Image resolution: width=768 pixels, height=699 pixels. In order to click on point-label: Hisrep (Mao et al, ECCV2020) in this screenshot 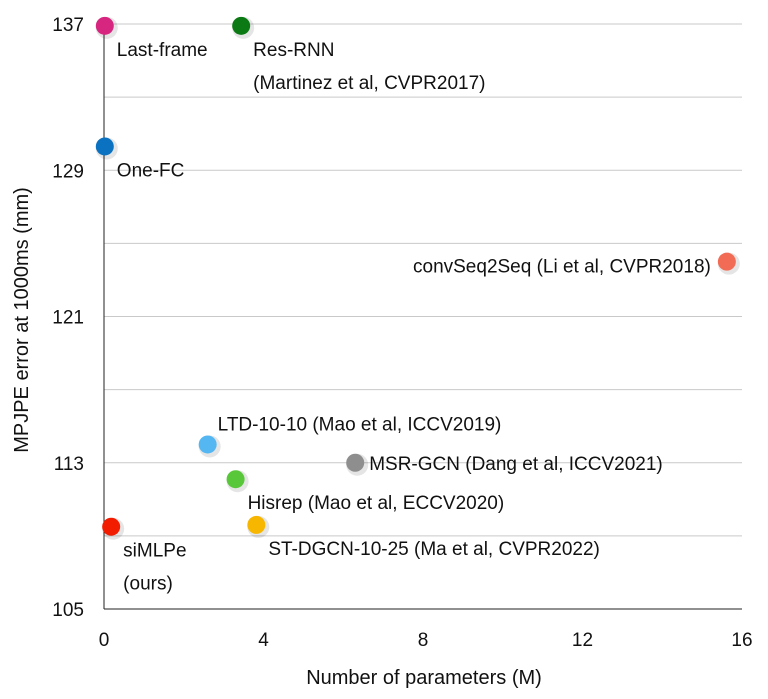, I will do `click(376, 503)`.